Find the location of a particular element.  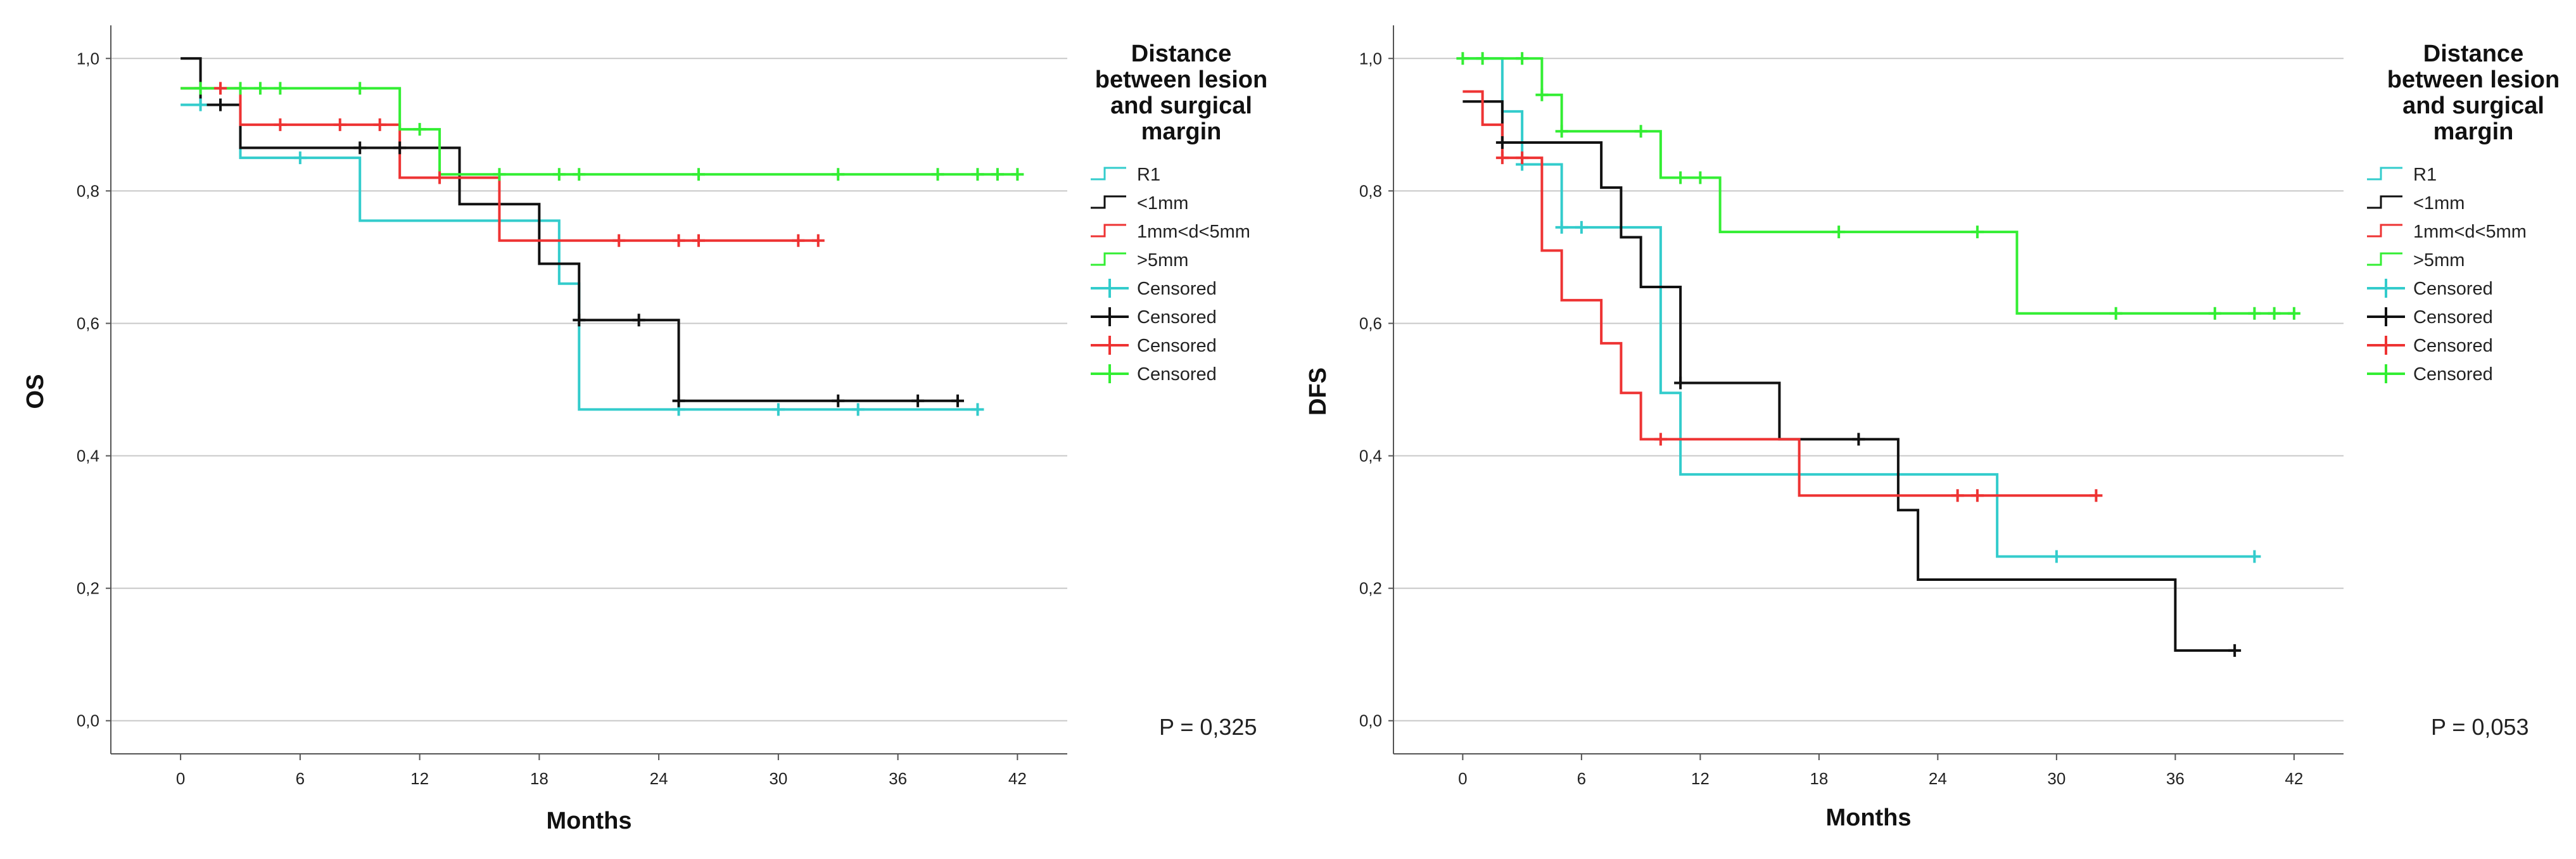

dfs-legend-censor-swatch-mid is located at coordinates (2386, 345).